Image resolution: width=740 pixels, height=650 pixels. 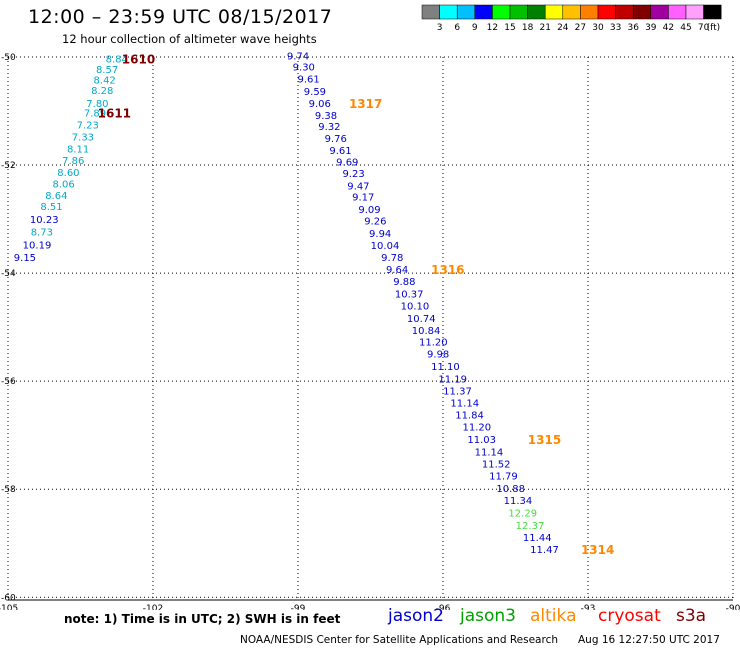 What do you see at coordinates (363, 197) in the screenshot?
I see `swh-data-label: 9.17` at bounding box center [363, 197].